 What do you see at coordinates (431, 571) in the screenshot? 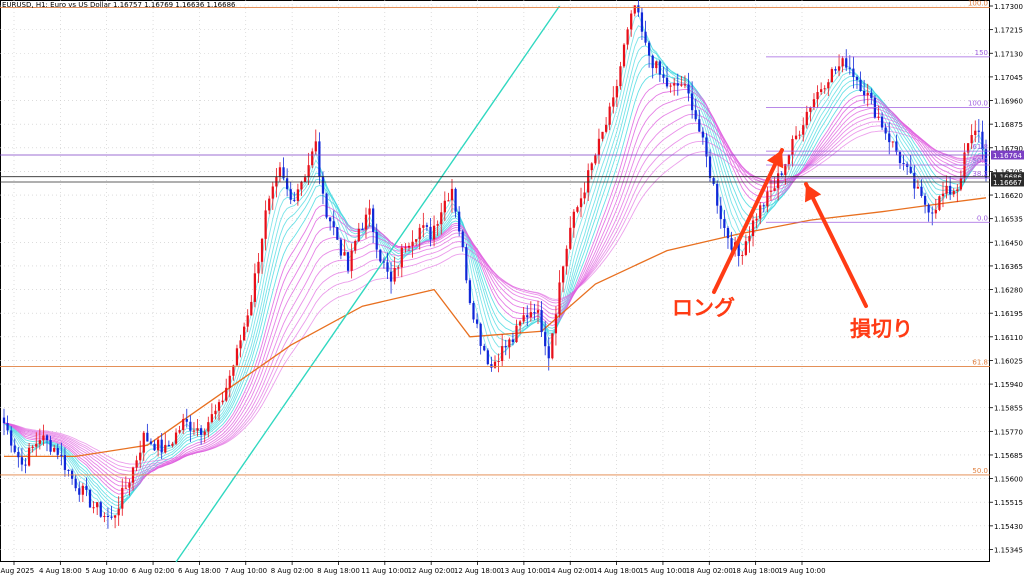
I see `x-tick-label: 12 Aug 02:00` at bounding box center [431, 571].